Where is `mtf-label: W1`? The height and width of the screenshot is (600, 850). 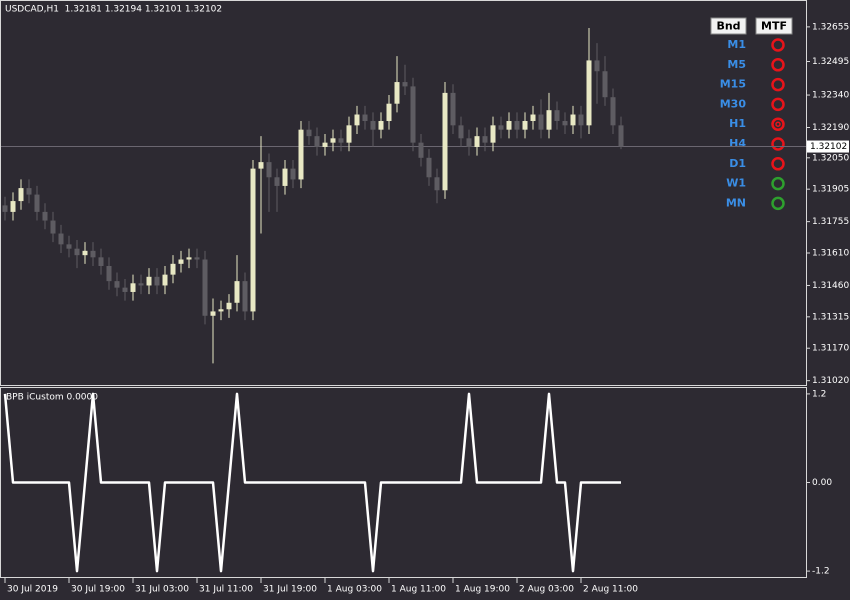 mtf-label: W1 is located at coordinates (736, 183).